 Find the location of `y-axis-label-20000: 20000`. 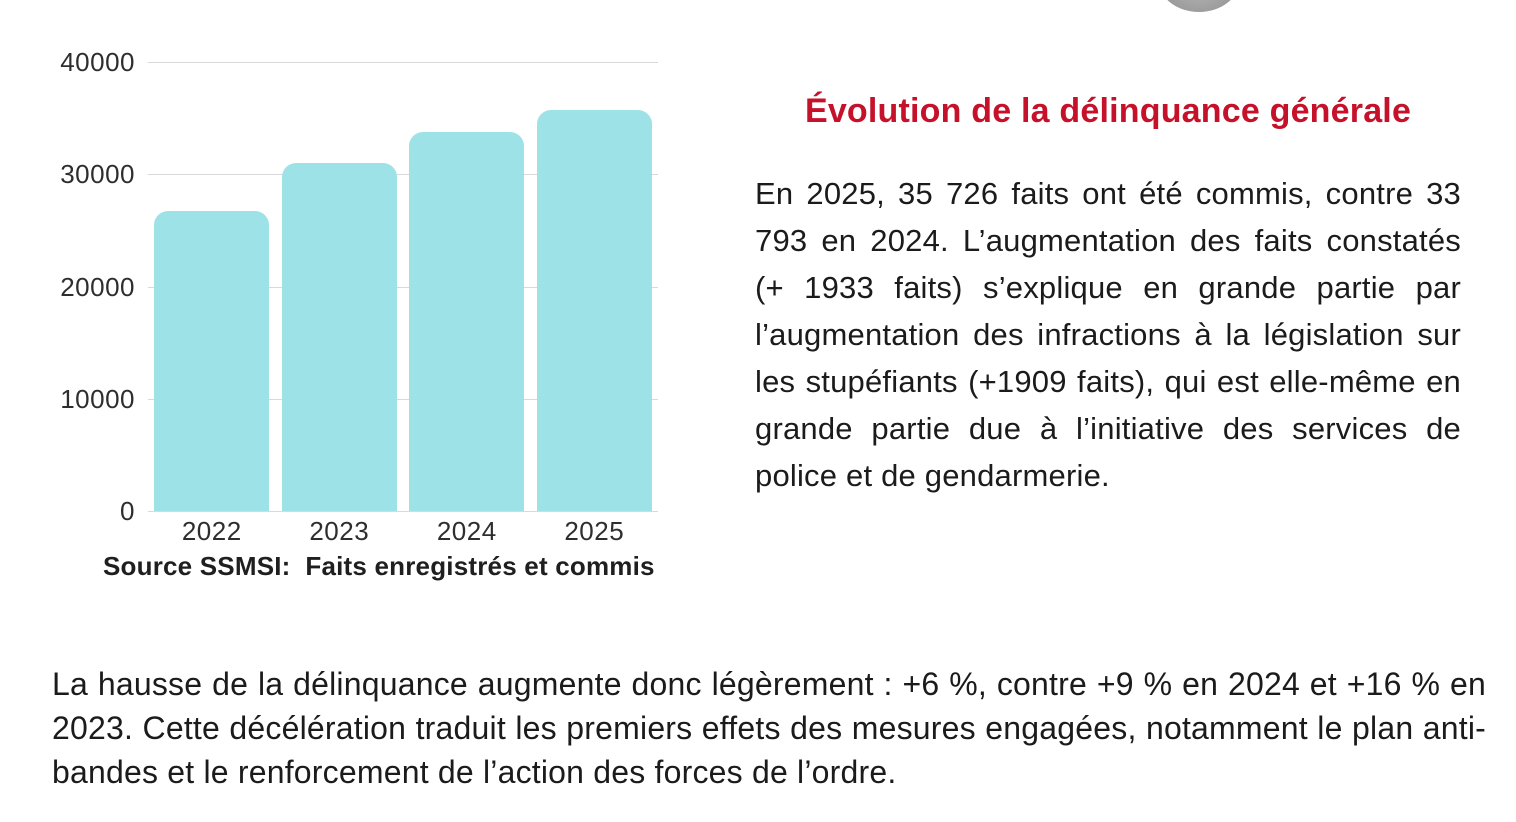

y-axis-label-20000: 20000 is located at coordinates (97, 286).